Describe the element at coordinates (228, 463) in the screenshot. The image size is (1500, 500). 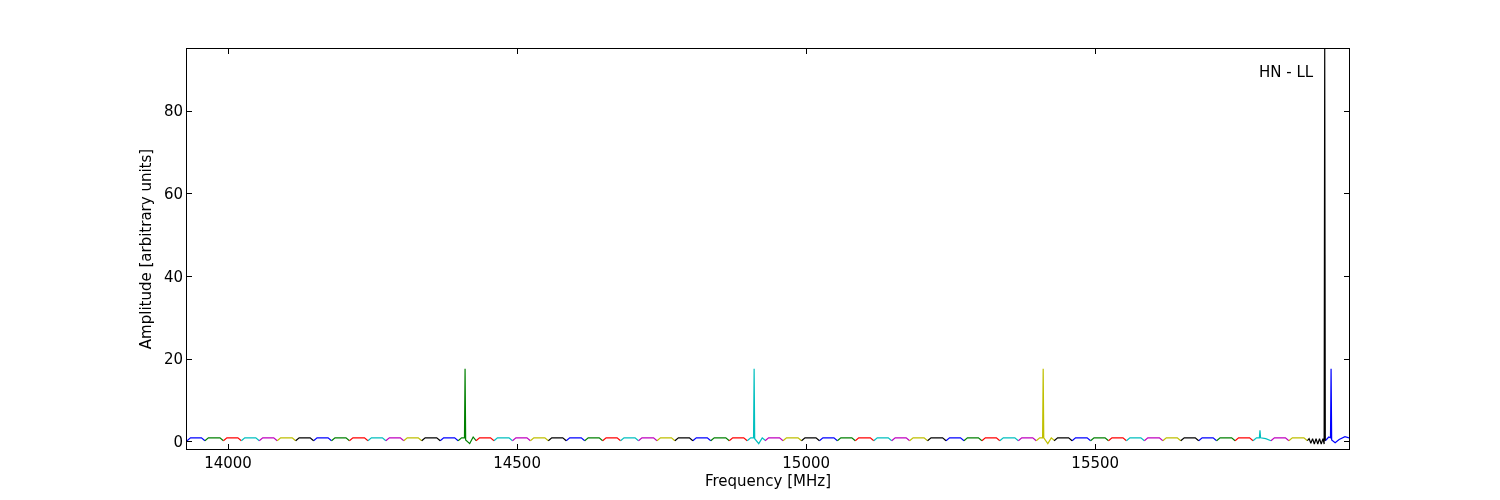
I see `x-tick-label: 14000` at that location.